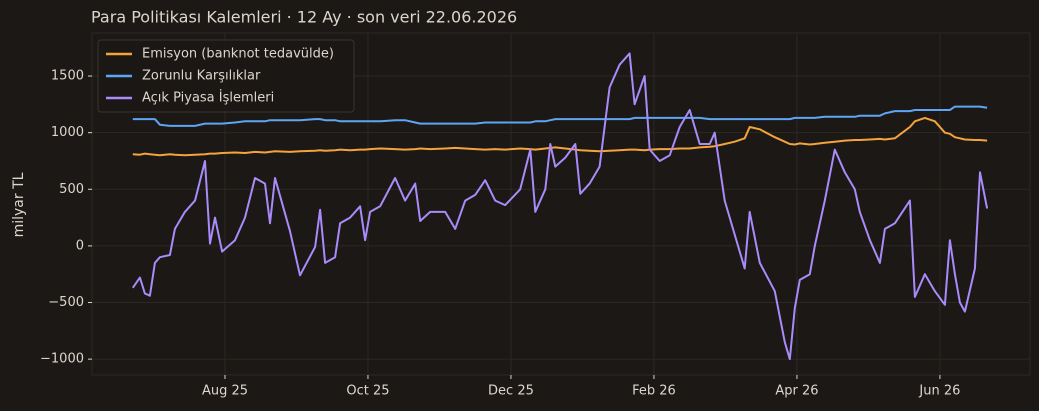 This screenshot has width=1039, height=411. What do you see at coordinates (66, 302) in the screenshot?
I see `y-tick-label: −500` at bounding box center [66, 302].